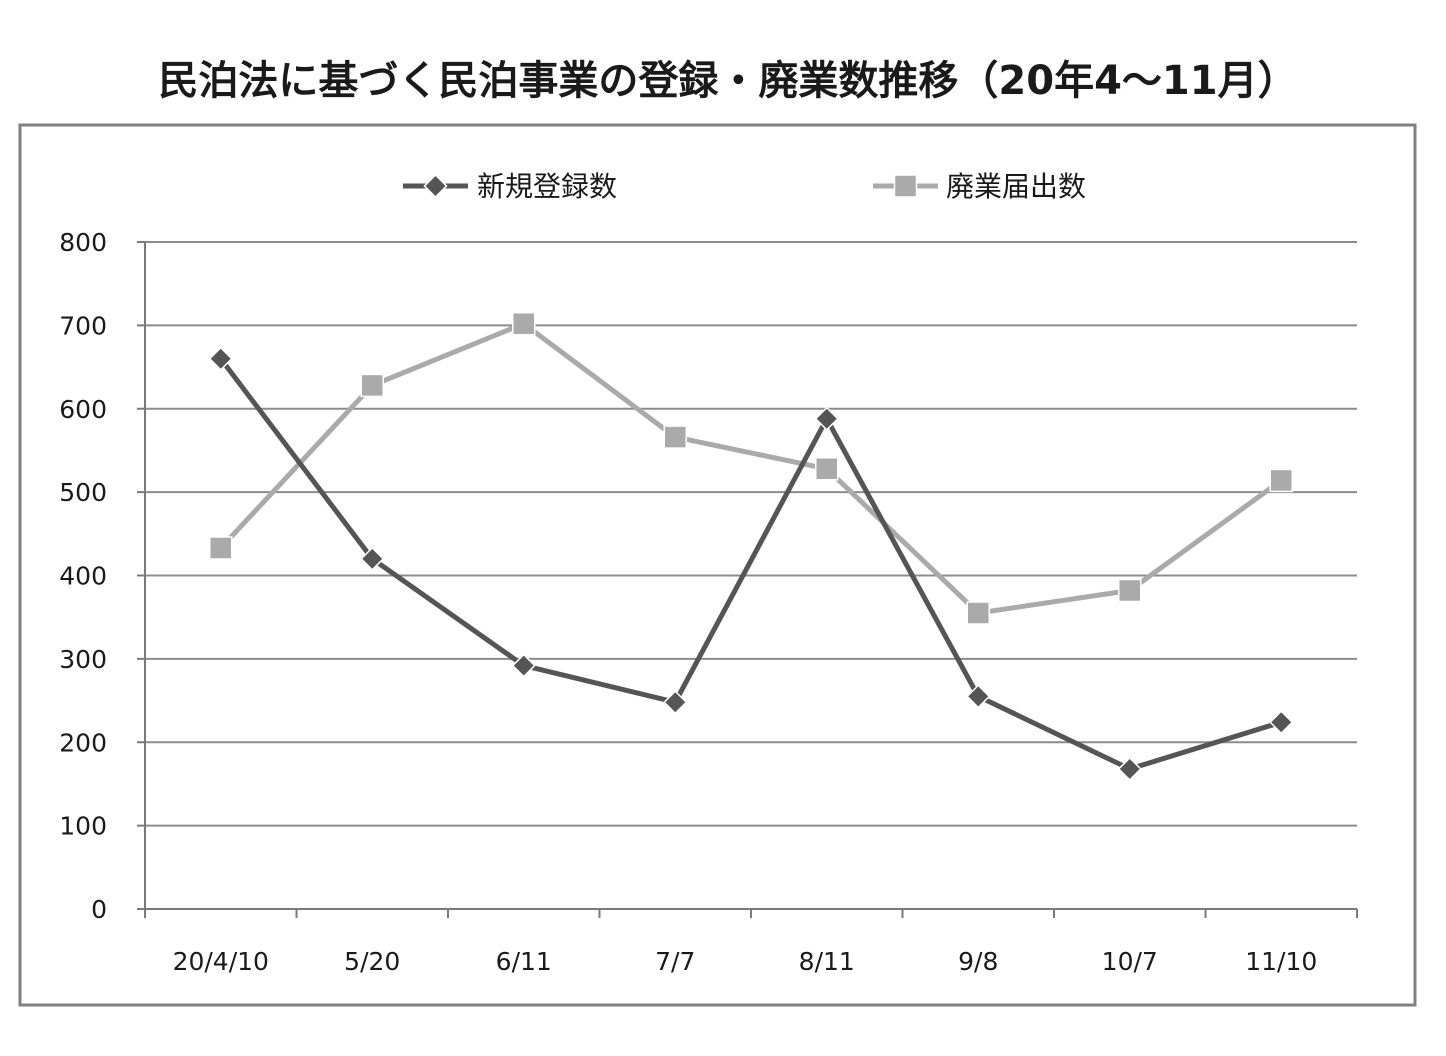 Image resolution: width=1446 pixels, height=1056 pixels. I want to click on y-tick-label: 100, so click(83, 826).